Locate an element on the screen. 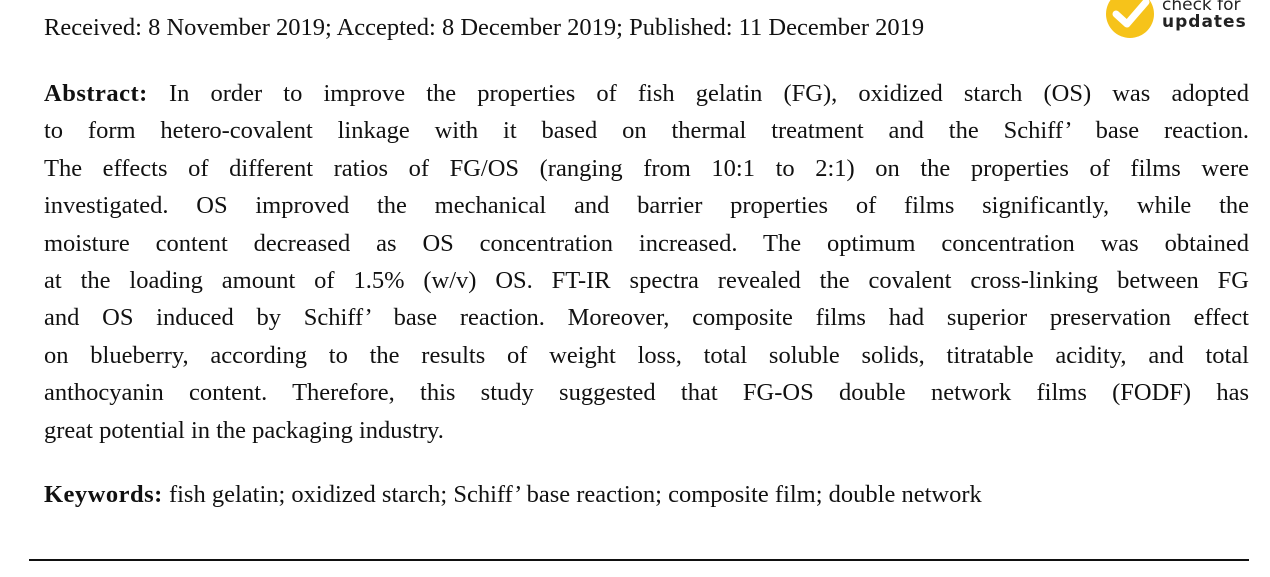  logo-text: check for updates is located at coordinates (1204, 15).